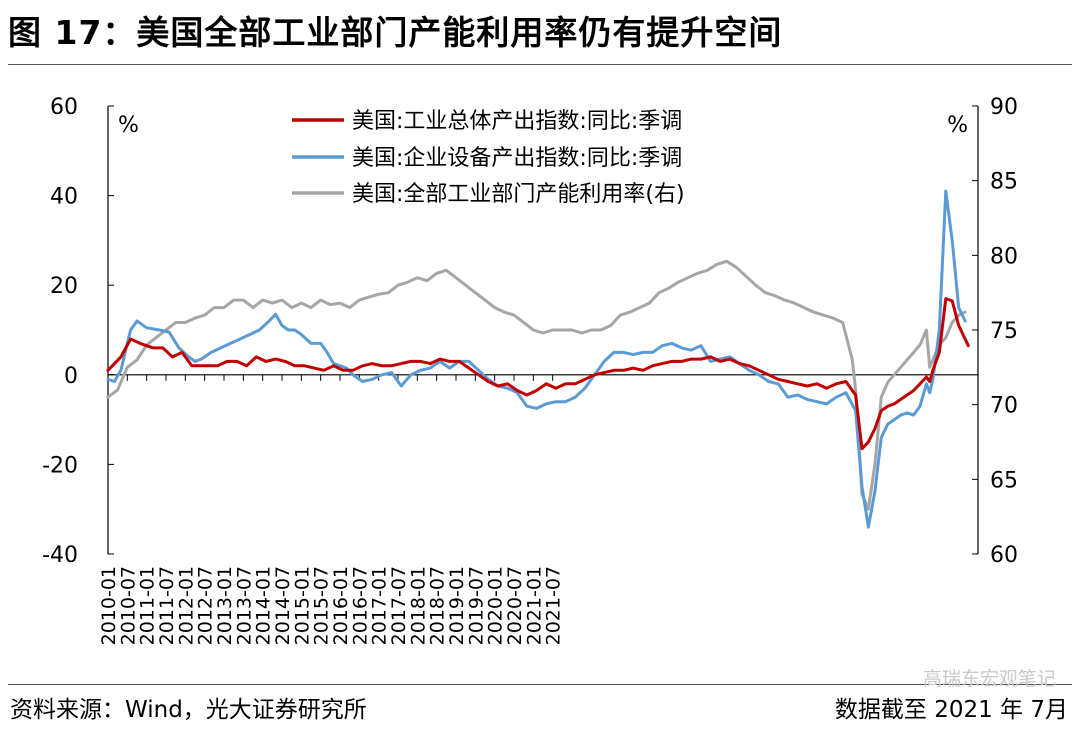 The image size is (1080, 730). I want to click on chart-title: 图 17：美国全部工业部门产能利用率仍有提升空间, so click(395, 32).